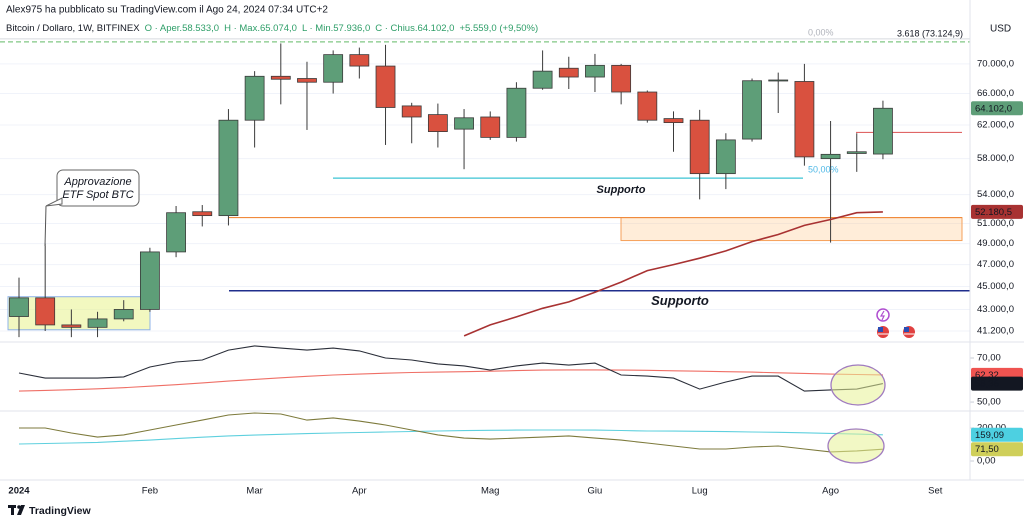  Describe the element at coordinates (1000, 29) in the screenshot. I see `currency: USD` at that location.